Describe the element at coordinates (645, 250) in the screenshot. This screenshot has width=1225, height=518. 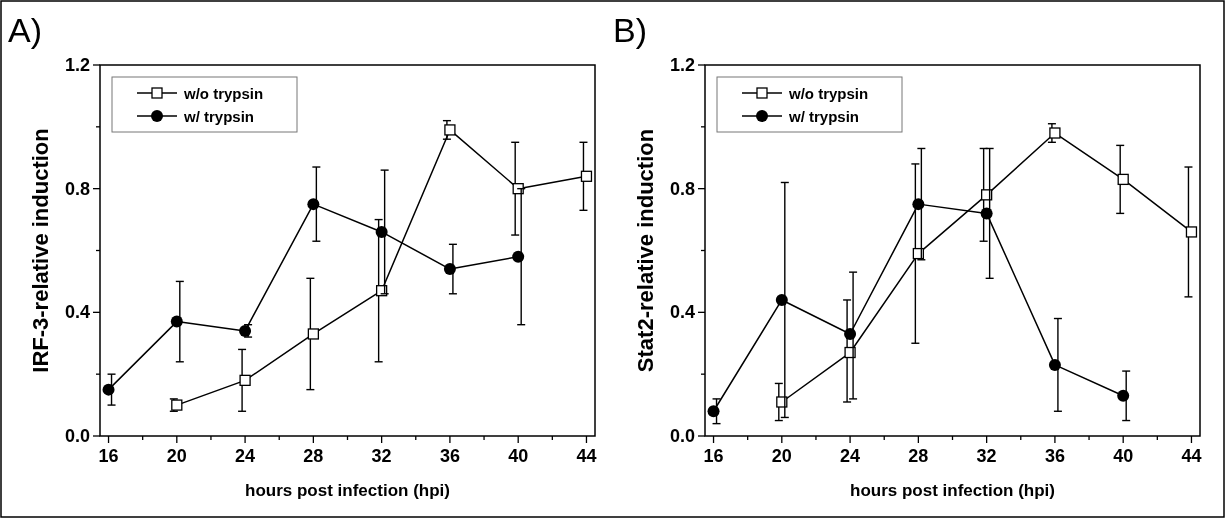
I see `y-axis-title: Stat2-relative induction` at that location.